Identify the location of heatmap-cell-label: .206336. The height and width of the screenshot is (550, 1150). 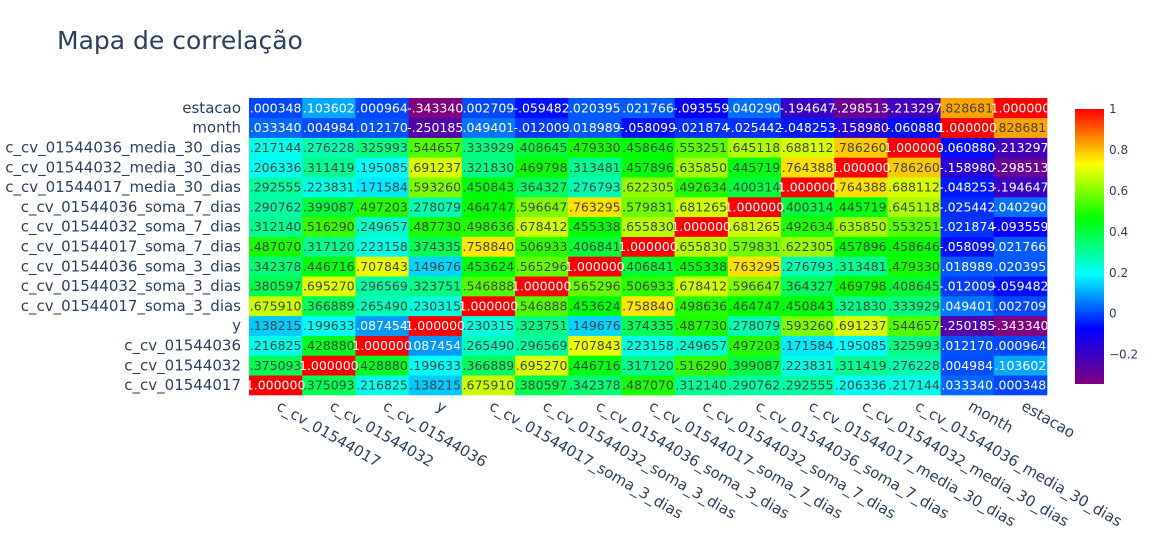
(861, 385).